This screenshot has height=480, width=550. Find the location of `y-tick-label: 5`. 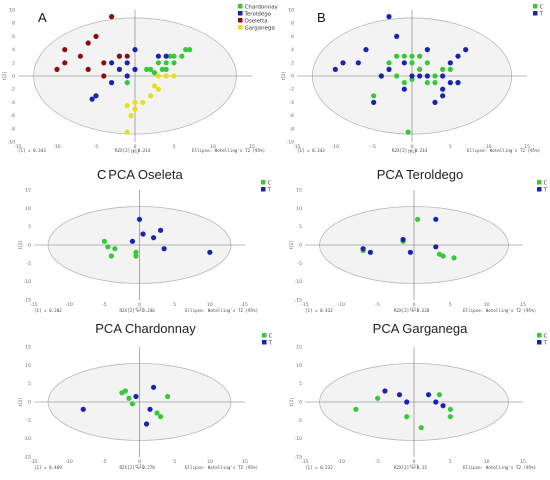

y-tick-label: 5 is located at coordinates (29, 227).